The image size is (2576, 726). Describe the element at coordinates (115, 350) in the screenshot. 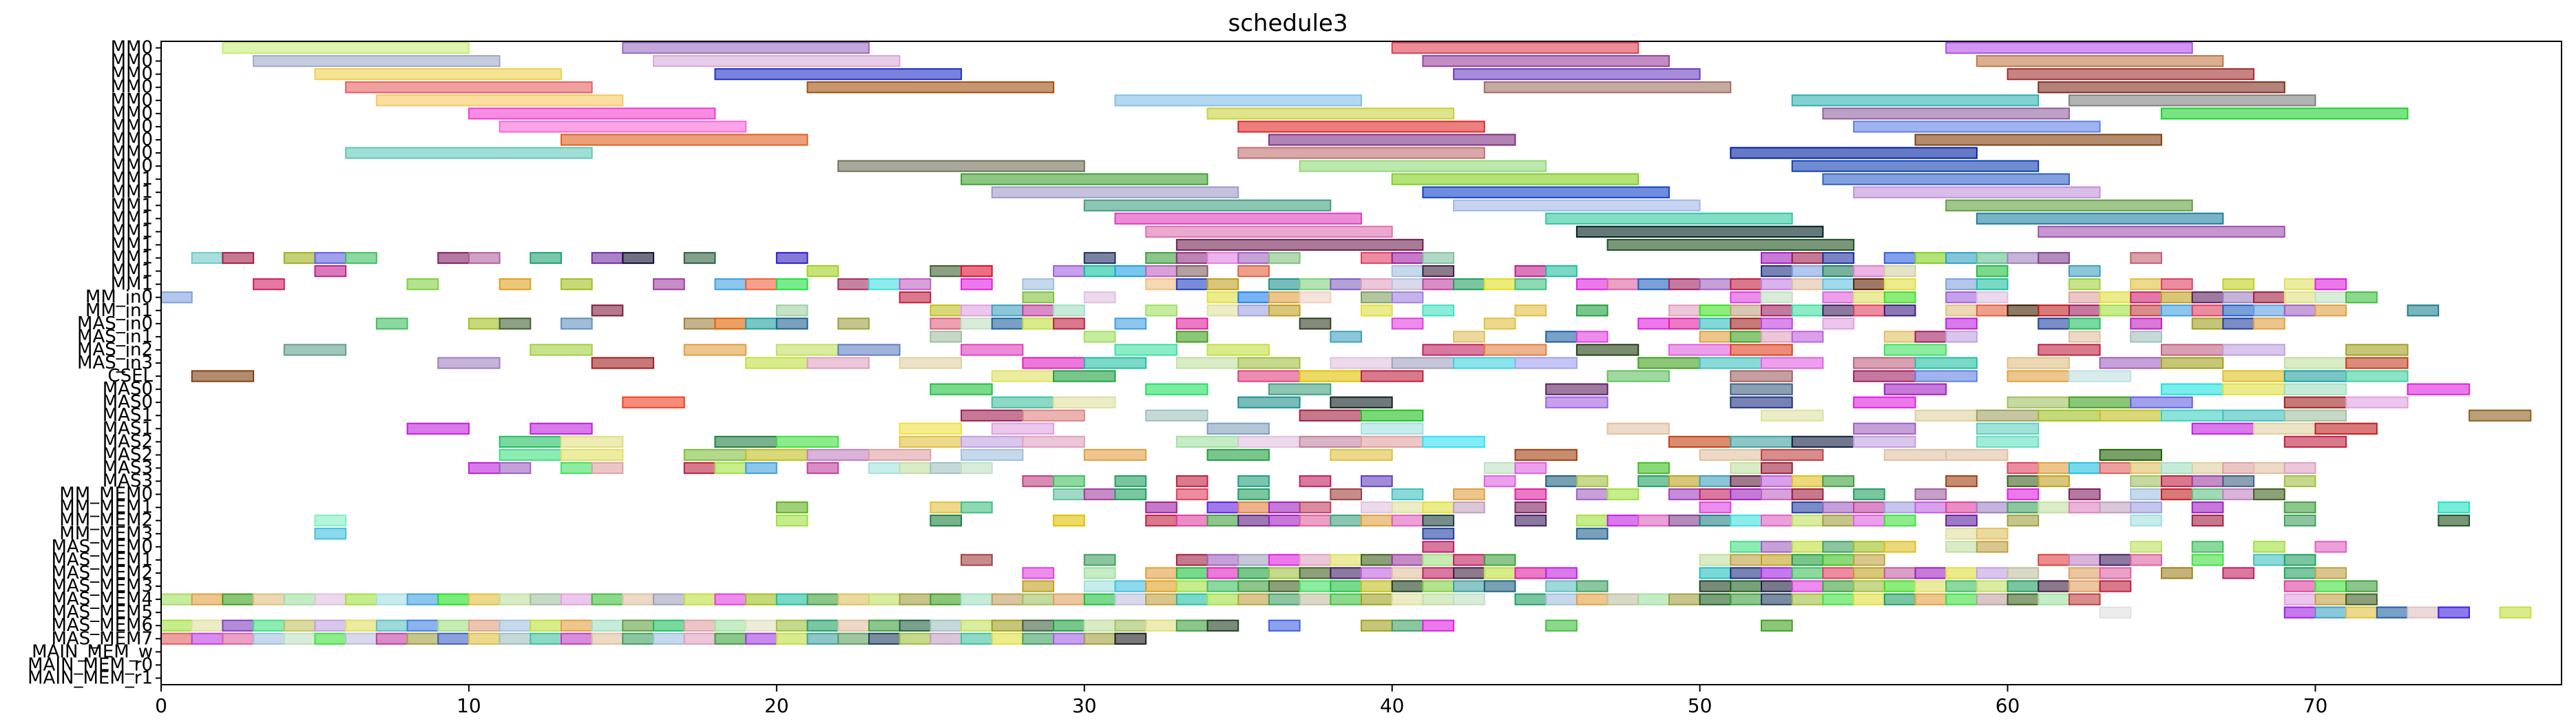

I see `y-tick-label: MAS_in2` at that location.